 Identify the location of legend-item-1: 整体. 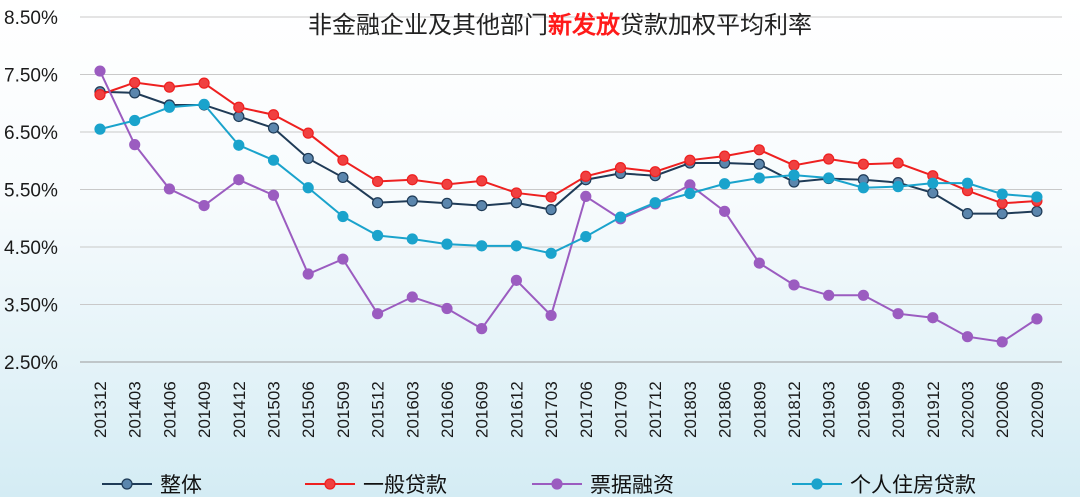
(152, 485).